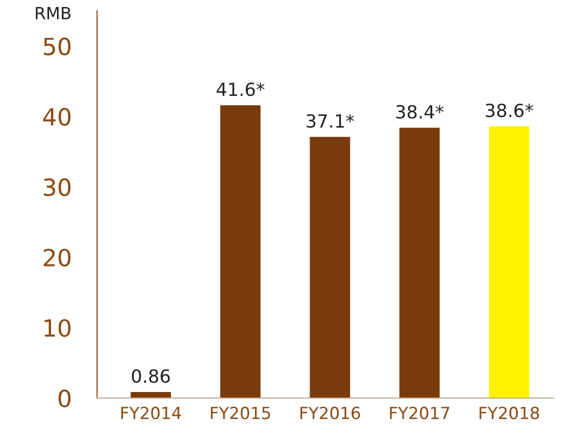 This screenshot has width=571, height=435. I want to click on data-label: 0.86, so click(151, 376).